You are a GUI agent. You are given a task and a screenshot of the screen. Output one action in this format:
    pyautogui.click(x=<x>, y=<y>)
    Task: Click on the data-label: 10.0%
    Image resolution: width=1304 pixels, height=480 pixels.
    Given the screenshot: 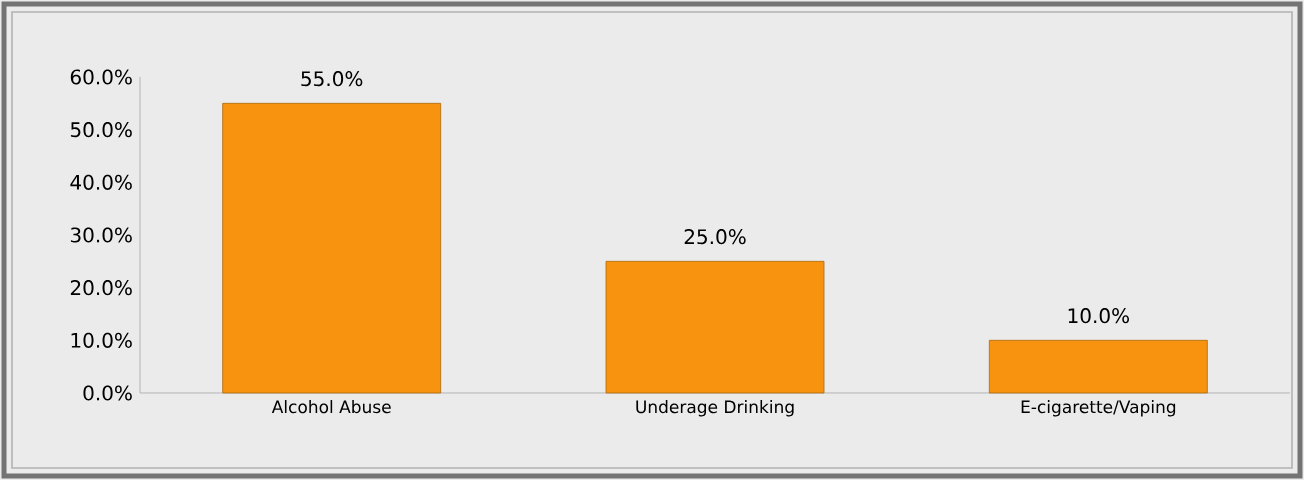 What is the action you would take?
    pyautogui.click(x=1098, y=316)
    